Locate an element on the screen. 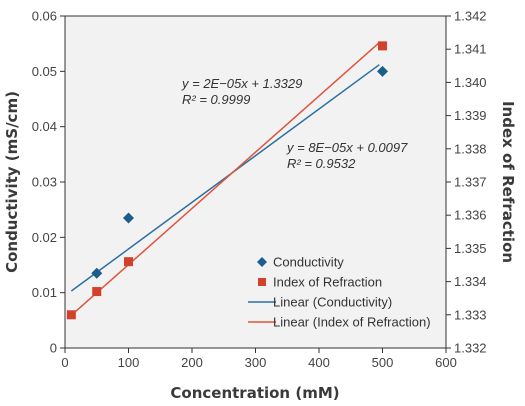 Image resolution: width=525 pixels, height=406 pixels. y-tick-label: 0.06 is located at coordinates (44, 16).